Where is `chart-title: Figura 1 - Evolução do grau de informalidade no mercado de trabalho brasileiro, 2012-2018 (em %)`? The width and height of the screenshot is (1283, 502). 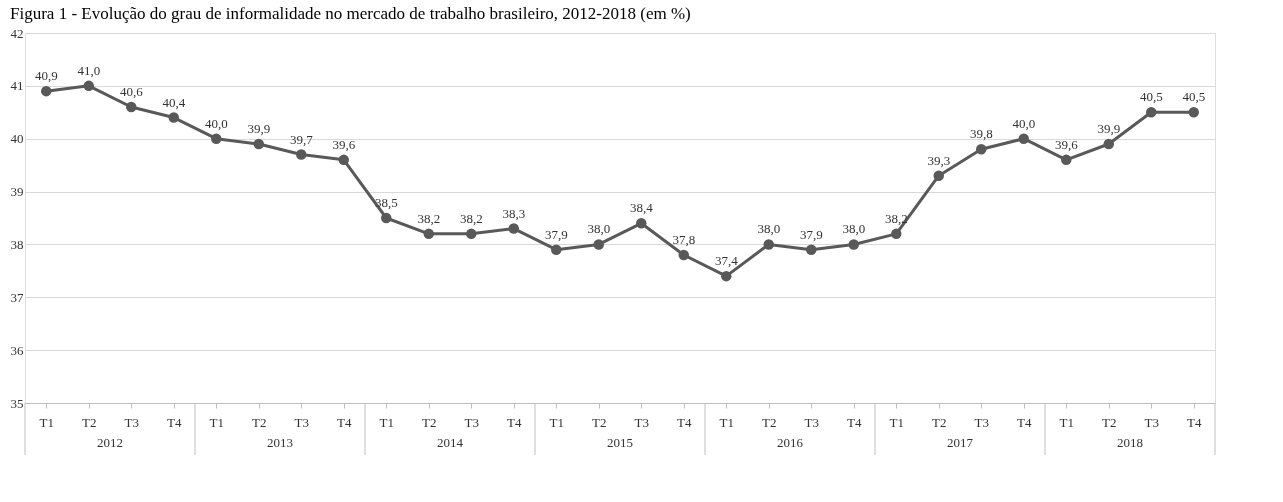
chart-title: Figura 1 - Evolução do grau de informalidade no mercado de trabalho brasileiro, 2012-2018 (em %) is located at coordinates (350, 13).